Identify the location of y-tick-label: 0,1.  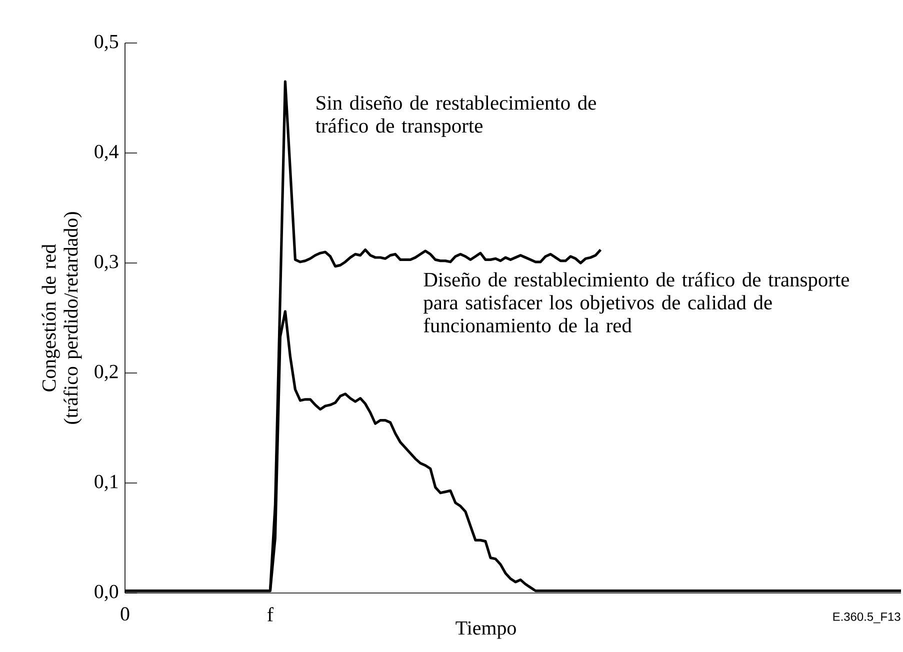
(106, 483).